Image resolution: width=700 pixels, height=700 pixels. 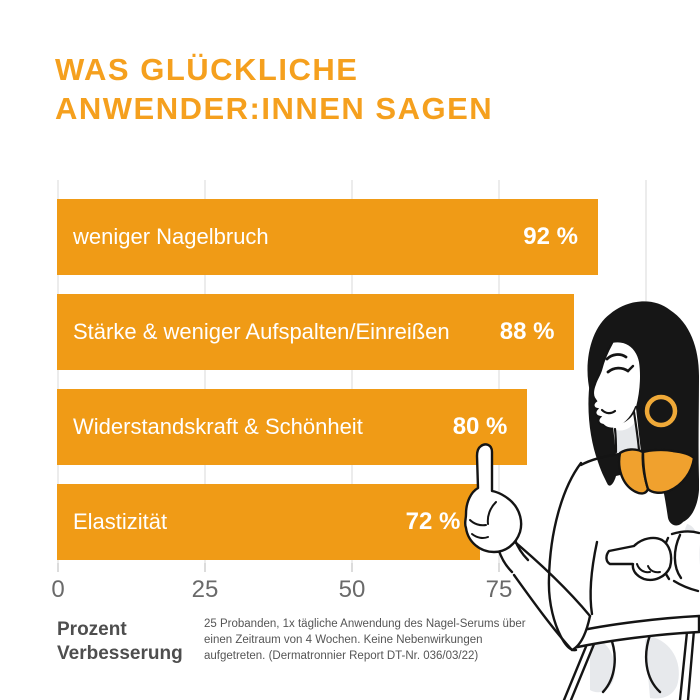 I want to click on smile, so click(x=608, y=411).